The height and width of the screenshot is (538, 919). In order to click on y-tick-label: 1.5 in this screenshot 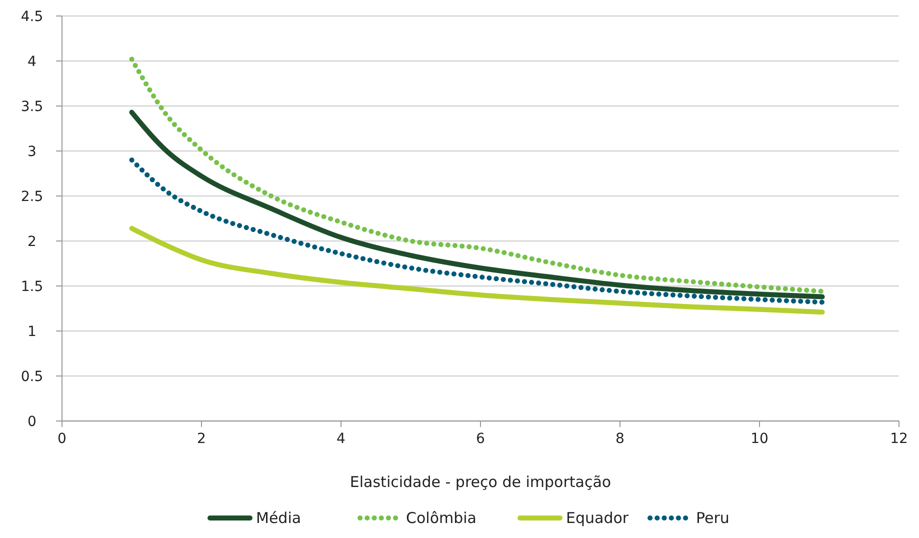, I will do `click(32, 287)`.